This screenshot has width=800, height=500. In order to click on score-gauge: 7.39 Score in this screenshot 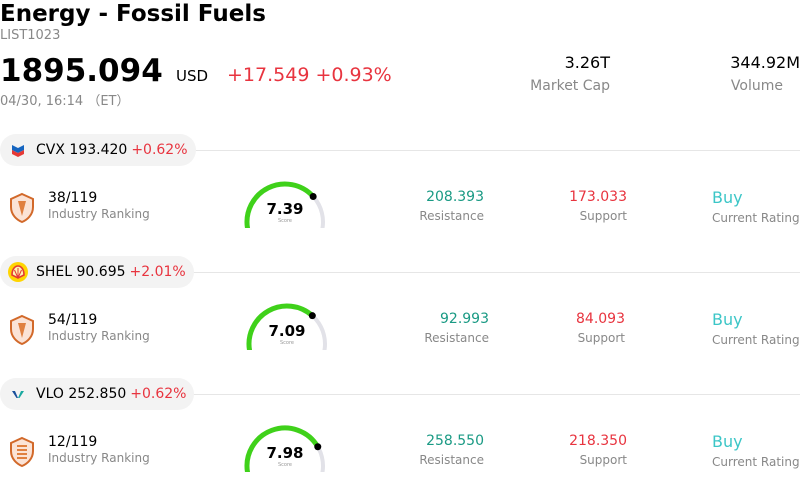, I will do `click(285, 205)`.